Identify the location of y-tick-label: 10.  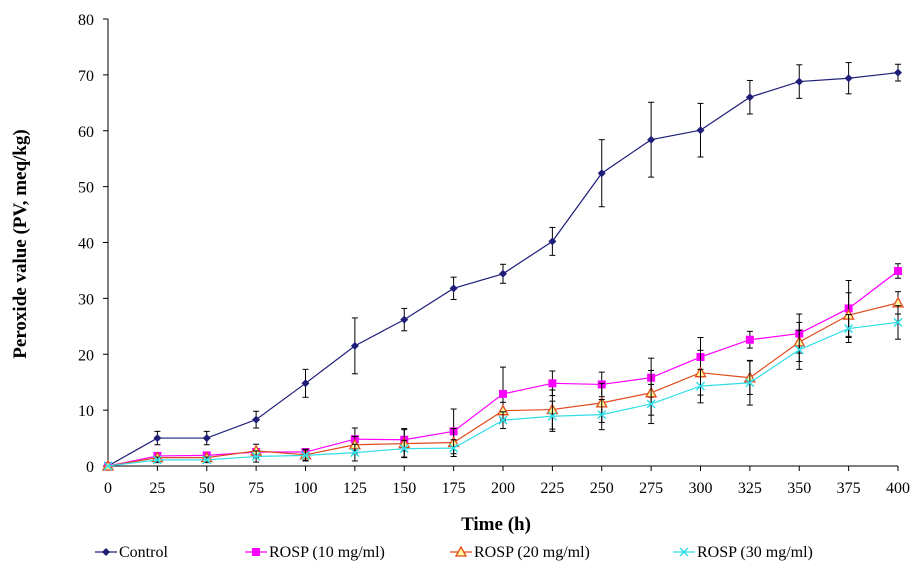
(86, 411).